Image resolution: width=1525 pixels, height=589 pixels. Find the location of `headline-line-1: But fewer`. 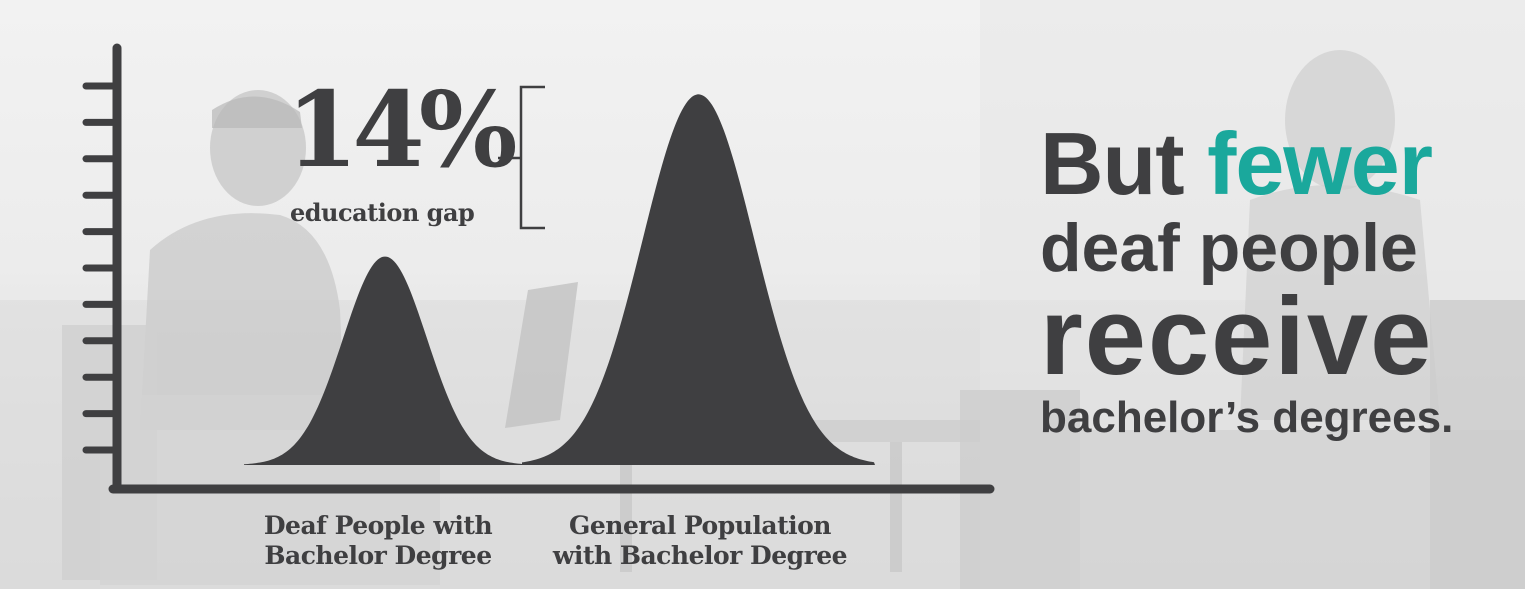

headline-line-1: But fewer is located at coordinates (1275, 164).